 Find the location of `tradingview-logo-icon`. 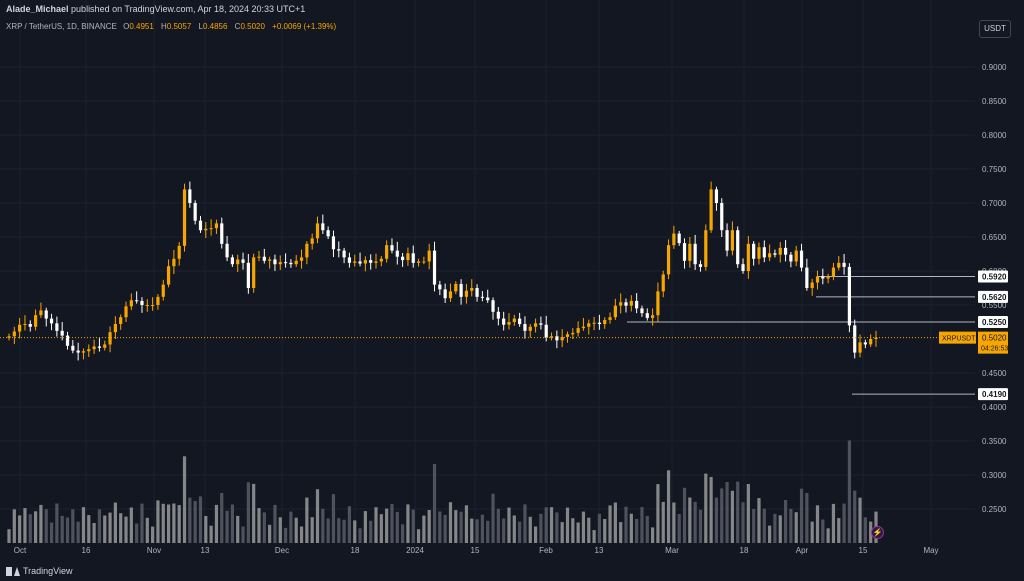

tradingview-logo-icon is located at coordinates (13, 571).